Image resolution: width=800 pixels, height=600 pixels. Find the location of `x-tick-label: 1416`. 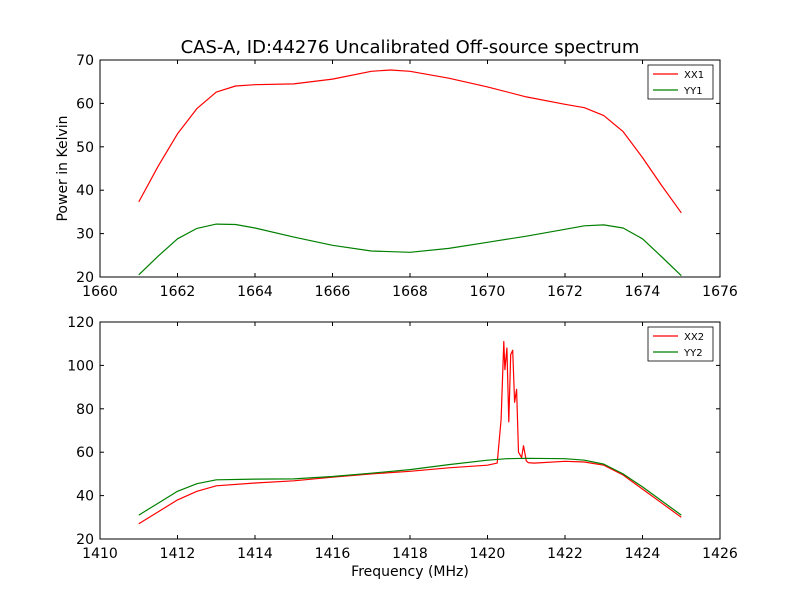

x-tick-label: 1416 is located at coordinates (333, 554).